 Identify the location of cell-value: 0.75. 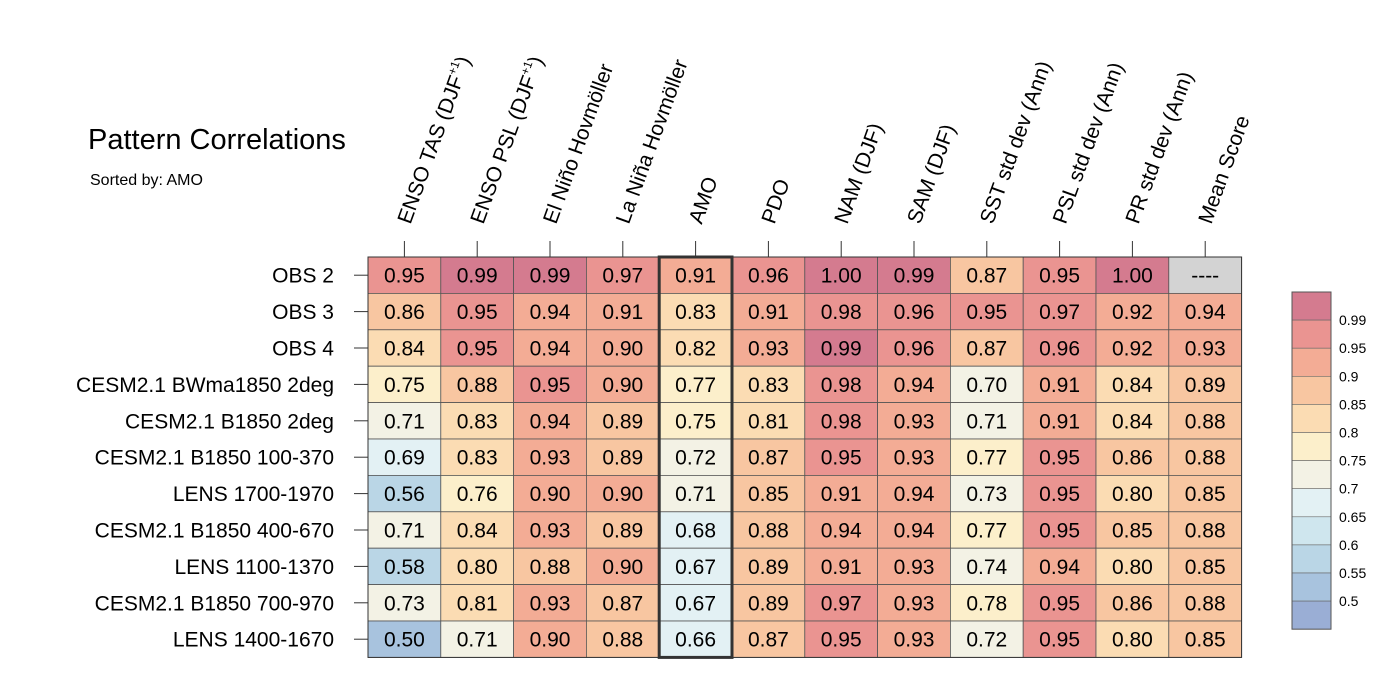
(404, 385).